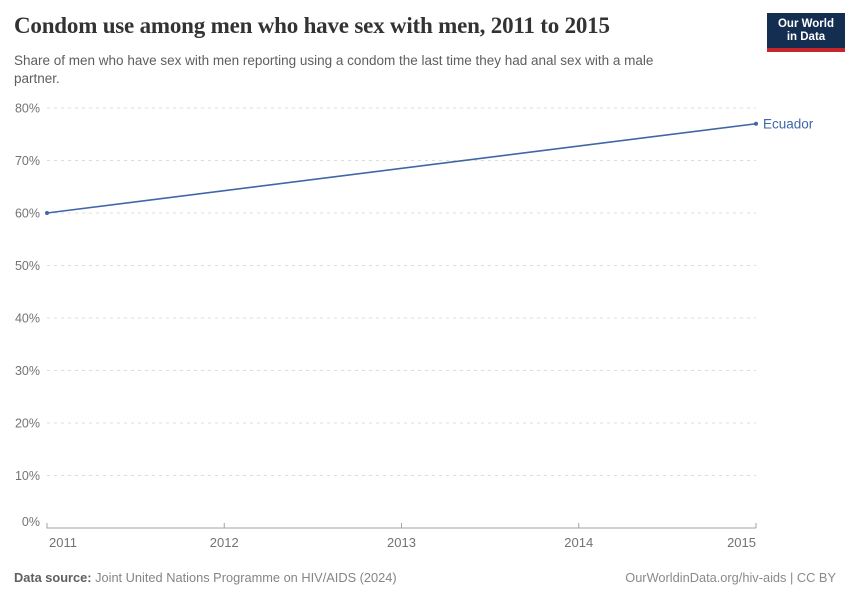 The height and width of the screenshot is (600, 850). Describe the element at coordinates (805, 24) in the screenshot. I see `owid-logo-line1: Our World` at that location.